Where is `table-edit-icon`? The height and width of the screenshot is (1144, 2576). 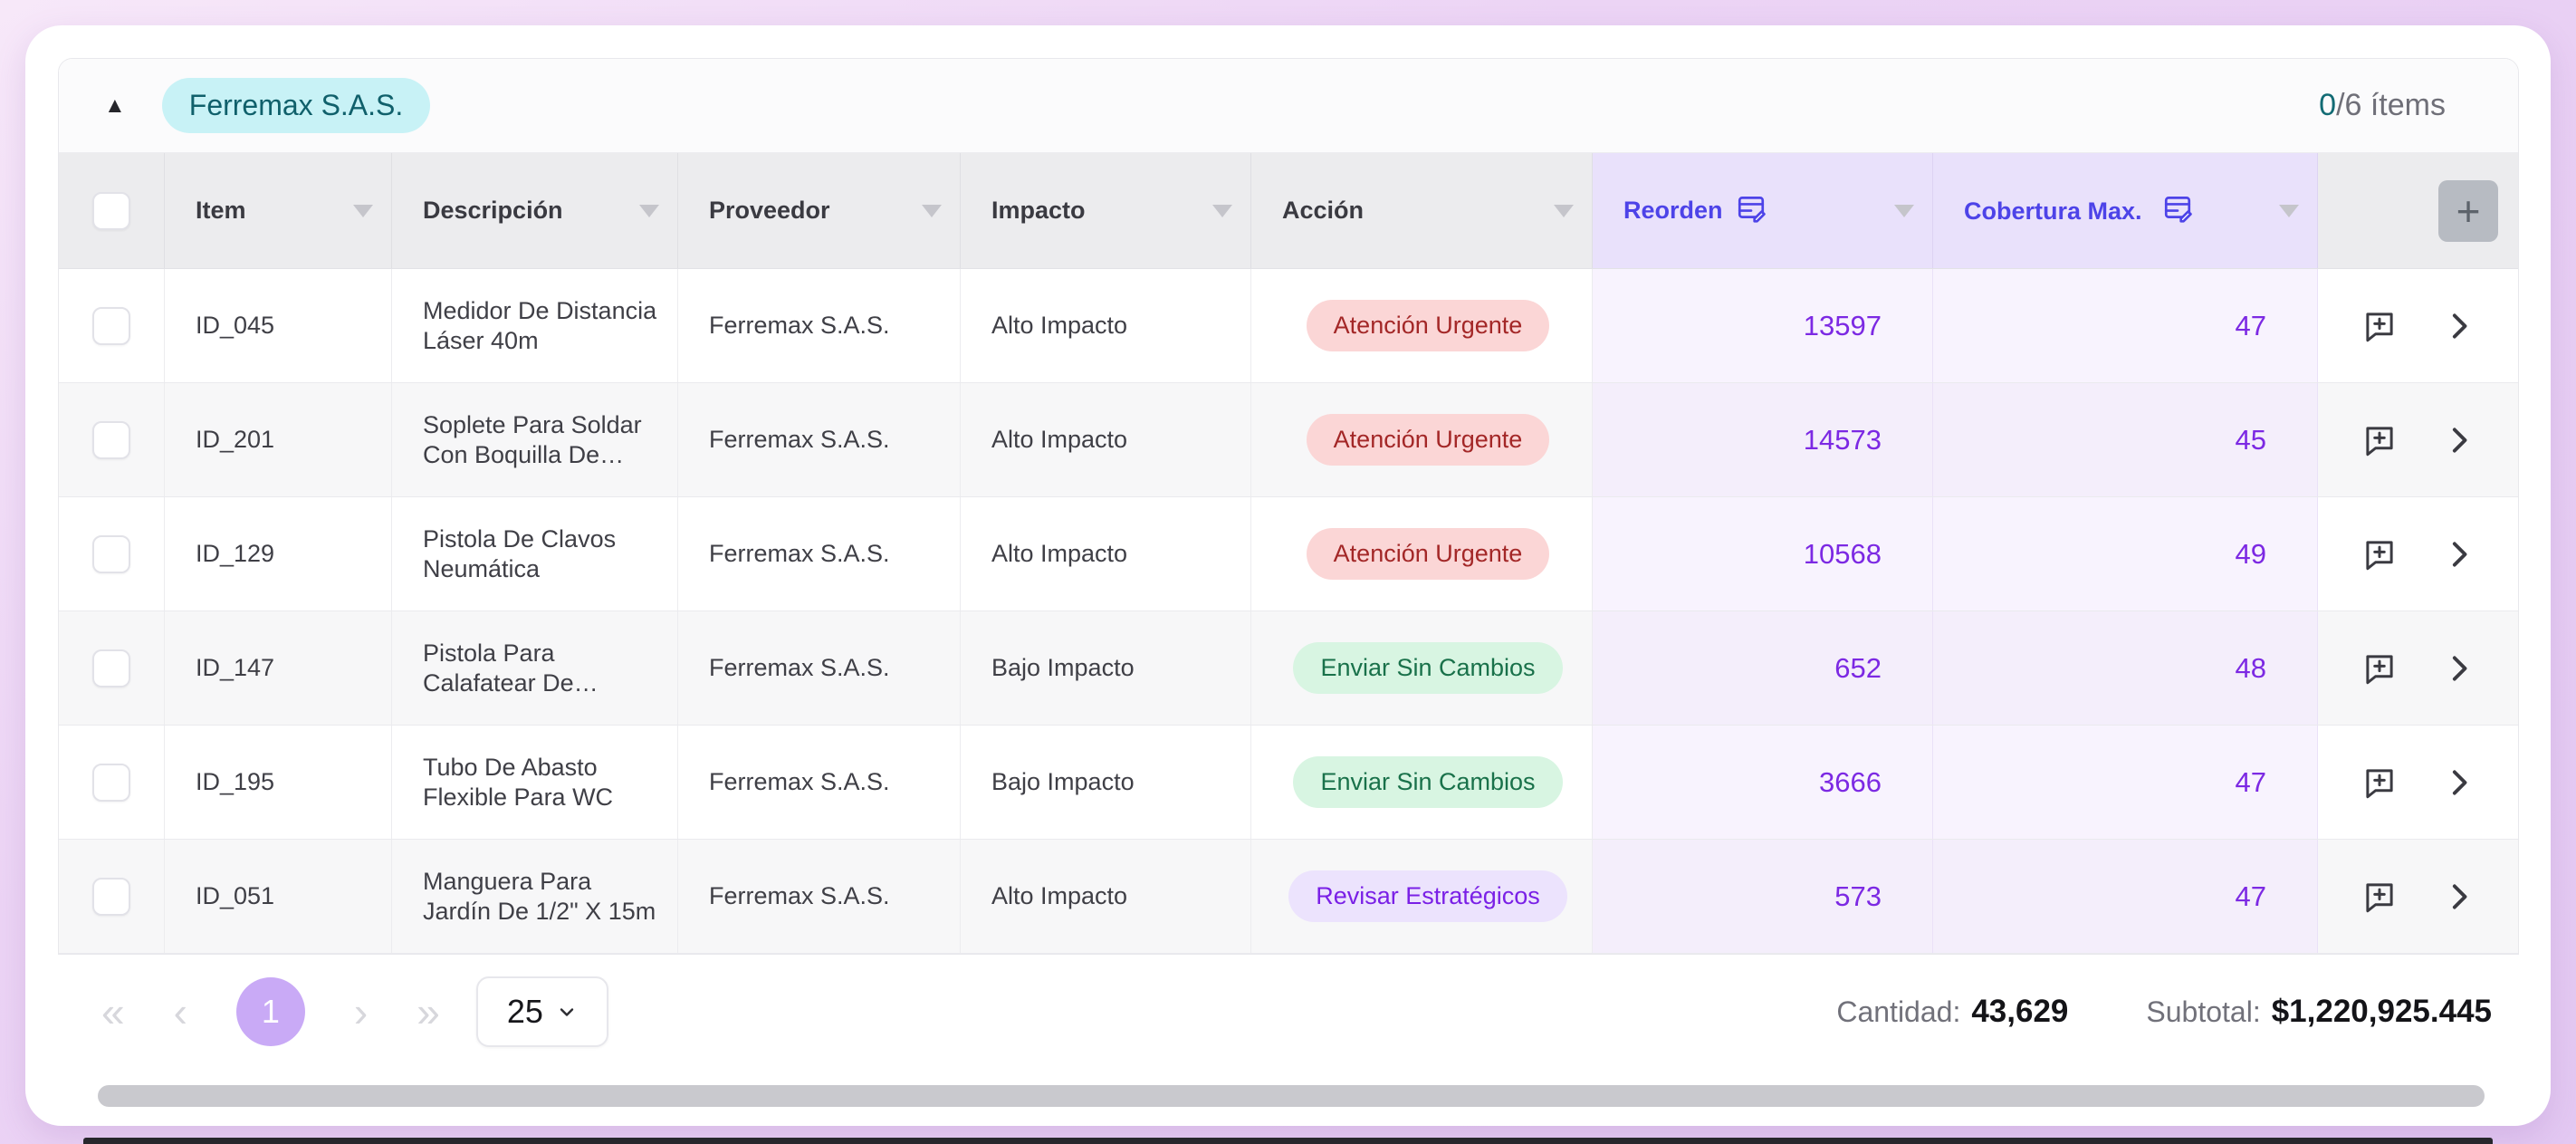
table-edit-icon is located at coordinates (1751, 210).